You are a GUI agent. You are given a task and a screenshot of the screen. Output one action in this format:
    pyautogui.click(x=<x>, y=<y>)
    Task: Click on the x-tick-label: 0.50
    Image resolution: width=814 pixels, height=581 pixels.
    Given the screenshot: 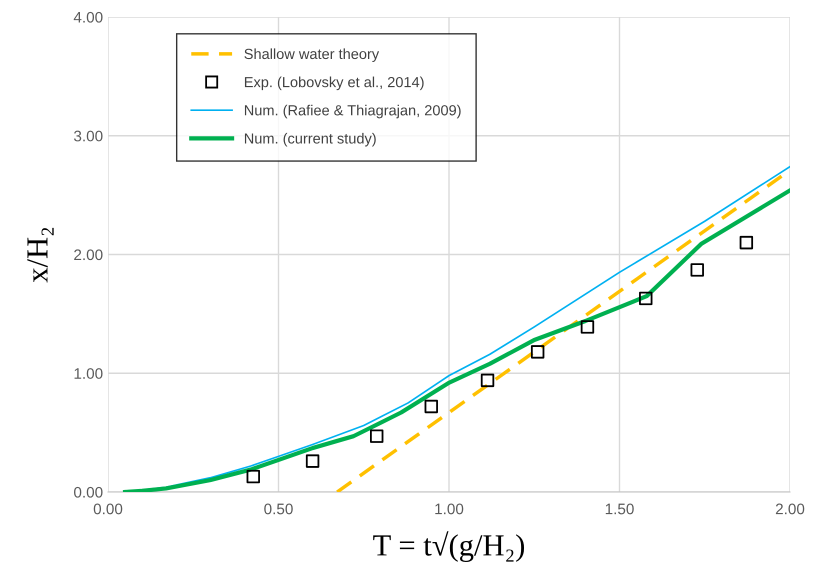 What is the action you would take?
    pyautogui.click(x=278, y=509)
    